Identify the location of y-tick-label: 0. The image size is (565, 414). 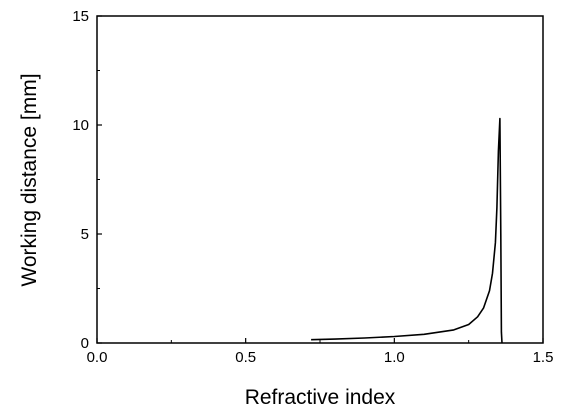
(85, 343).